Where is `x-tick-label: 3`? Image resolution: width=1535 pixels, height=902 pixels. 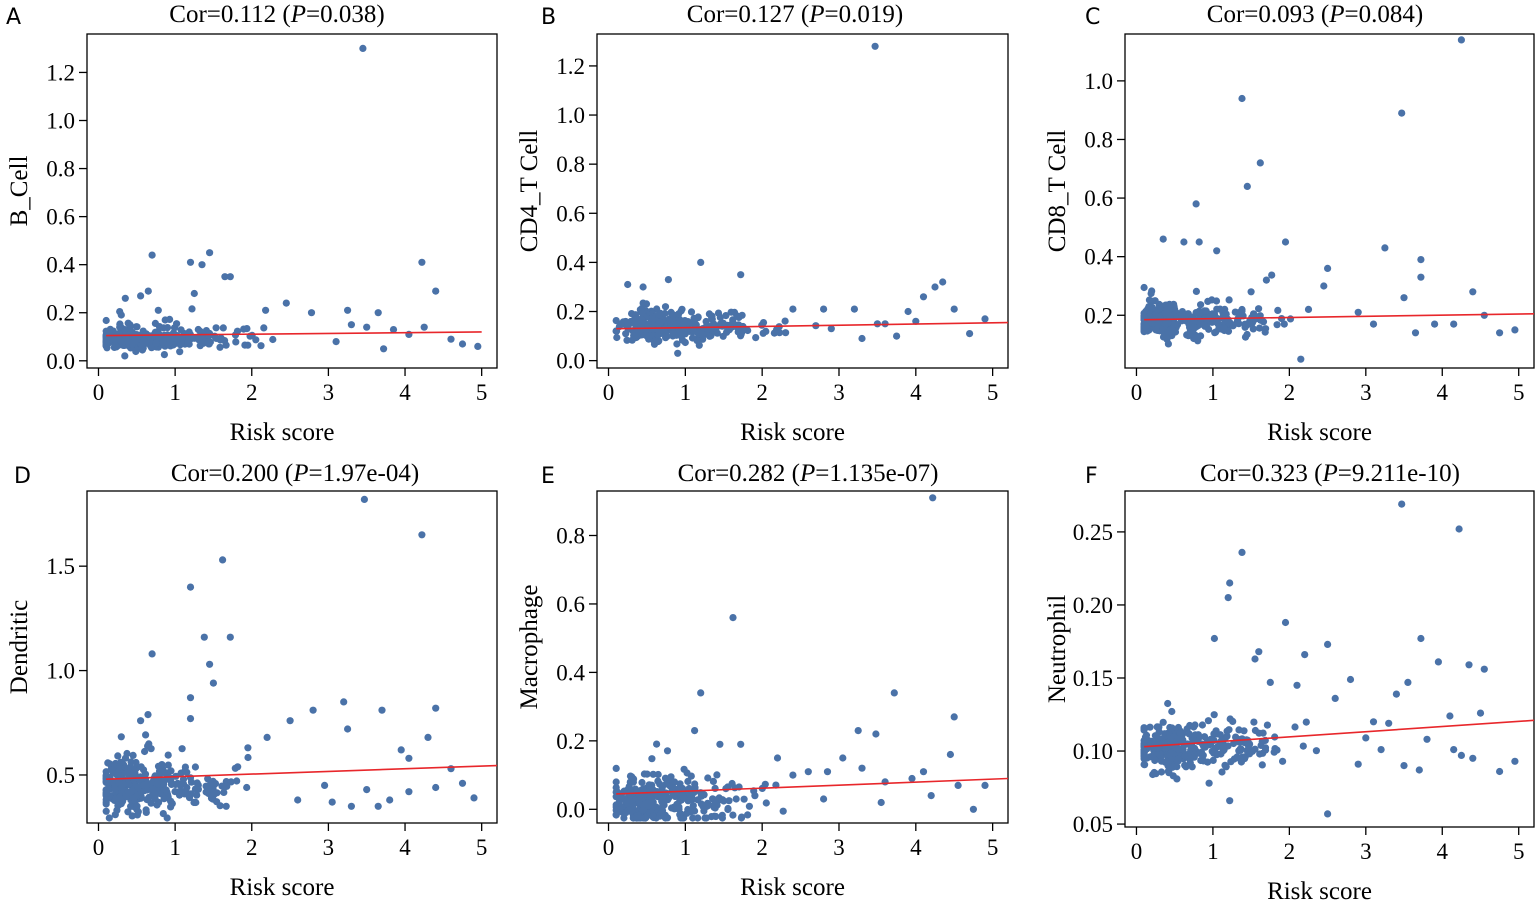 x-tick-label: 3 is located at coordinates (839, 847).